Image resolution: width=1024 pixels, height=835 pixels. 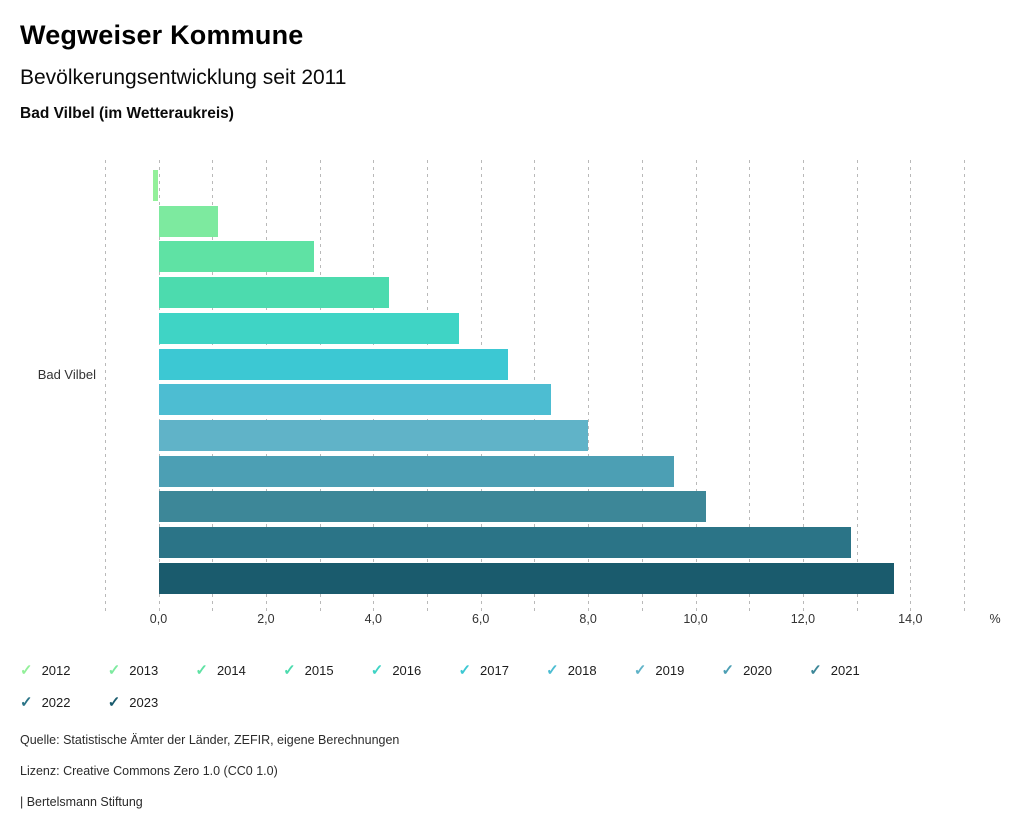 What do you see at coordinates (354, 400) in the screenshot?
I see `bar-2018` at bounding box center [354, 400].